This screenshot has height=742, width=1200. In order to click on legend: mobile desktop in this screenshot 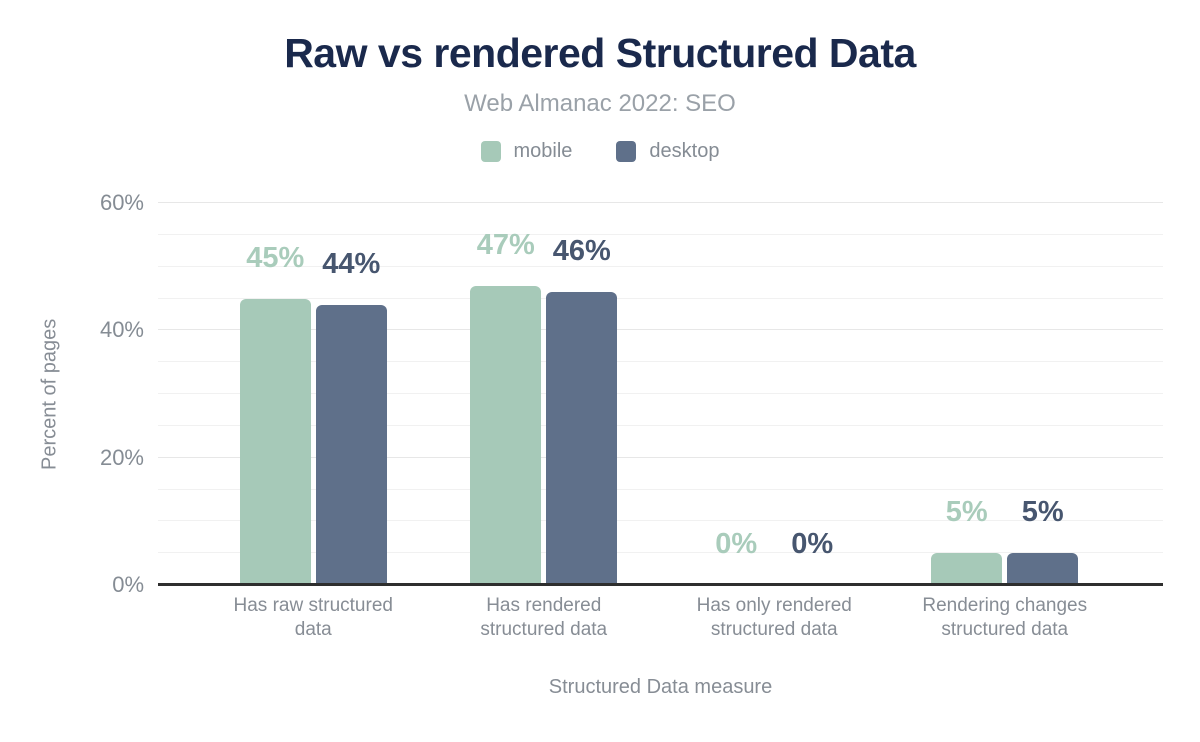, I will do `click(600, 151)`.